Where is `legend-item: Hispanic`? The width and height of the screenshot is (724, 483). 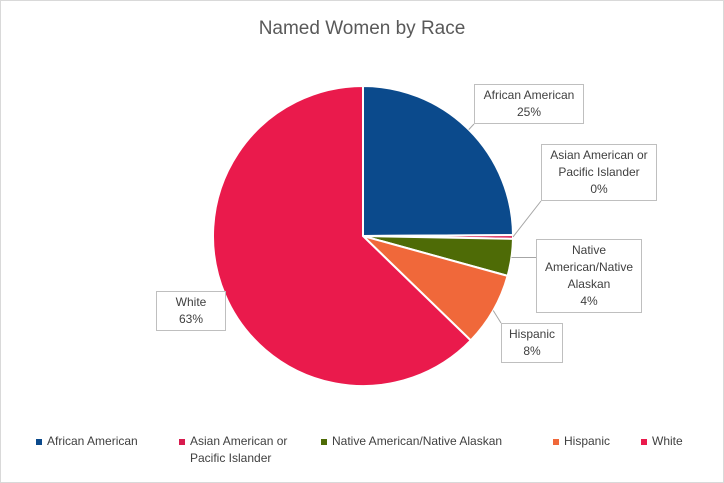 legend-item: Hispanic is located at coordinates (593, 441).